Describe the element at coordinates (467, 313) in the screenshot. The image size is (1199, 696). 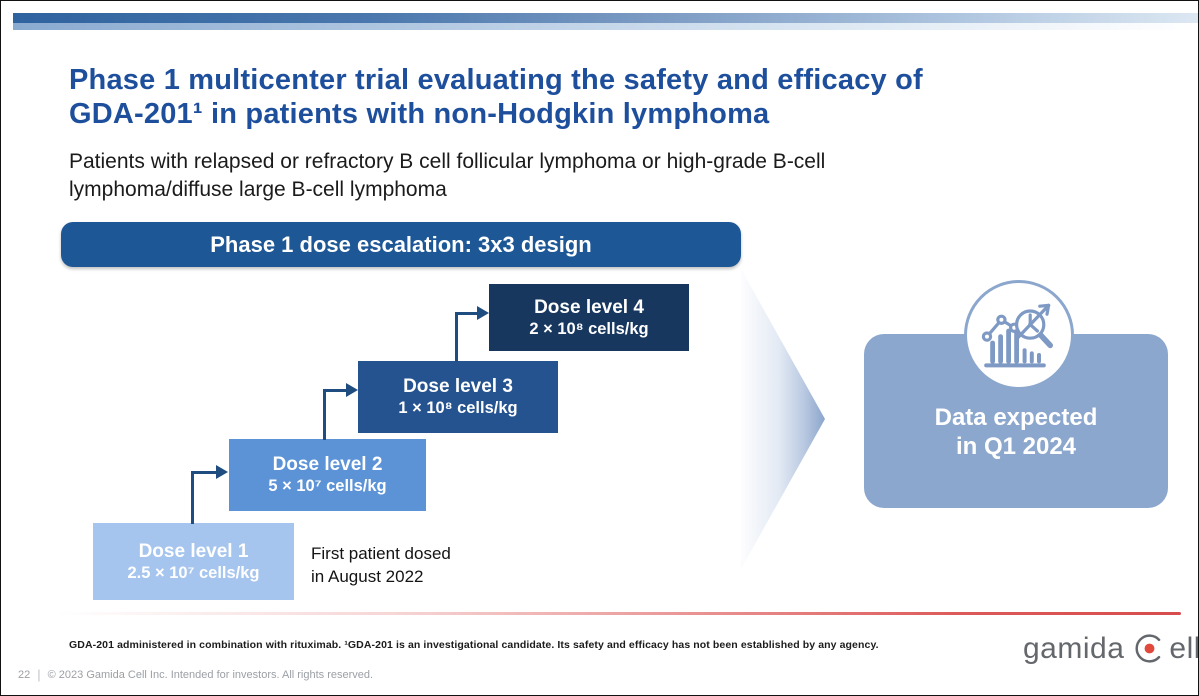
I see `step-arrow-3-segment` at that location.